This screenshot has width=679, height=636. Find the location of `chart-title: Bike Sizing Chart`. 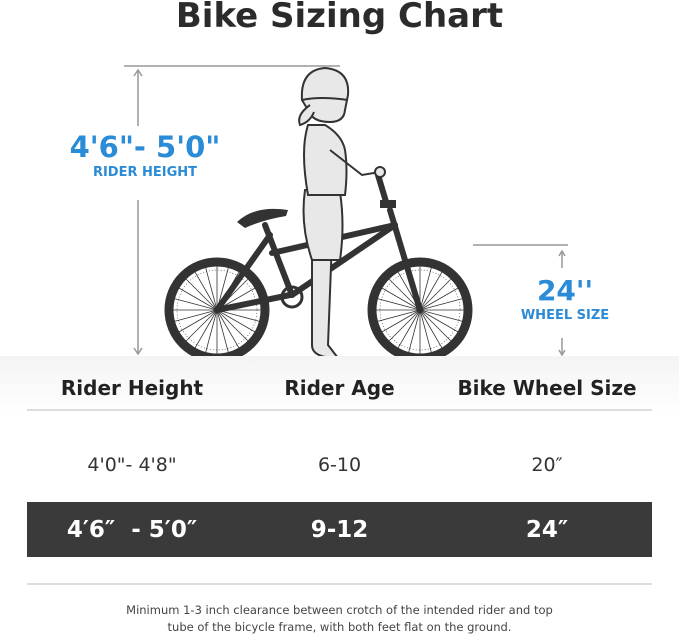

chart-title: Bike Sizing Chart is located at coordinates (339, 18).